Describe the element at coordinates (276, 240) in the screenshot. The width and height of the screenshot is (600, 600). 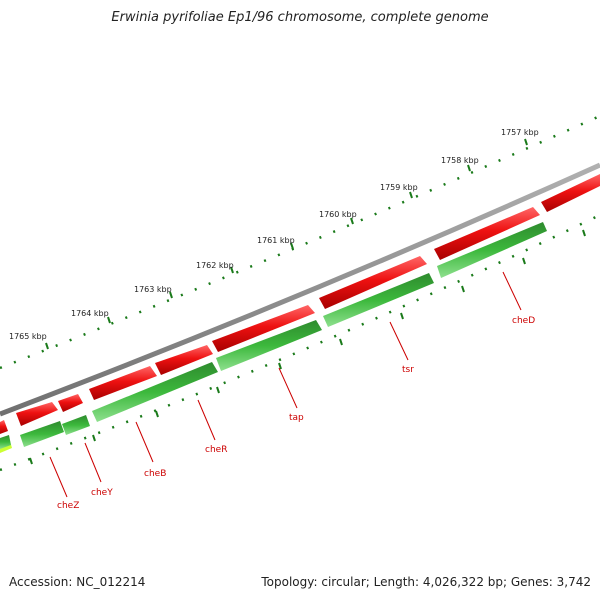
I see `kbp-label: 1761 kbp` at that location.